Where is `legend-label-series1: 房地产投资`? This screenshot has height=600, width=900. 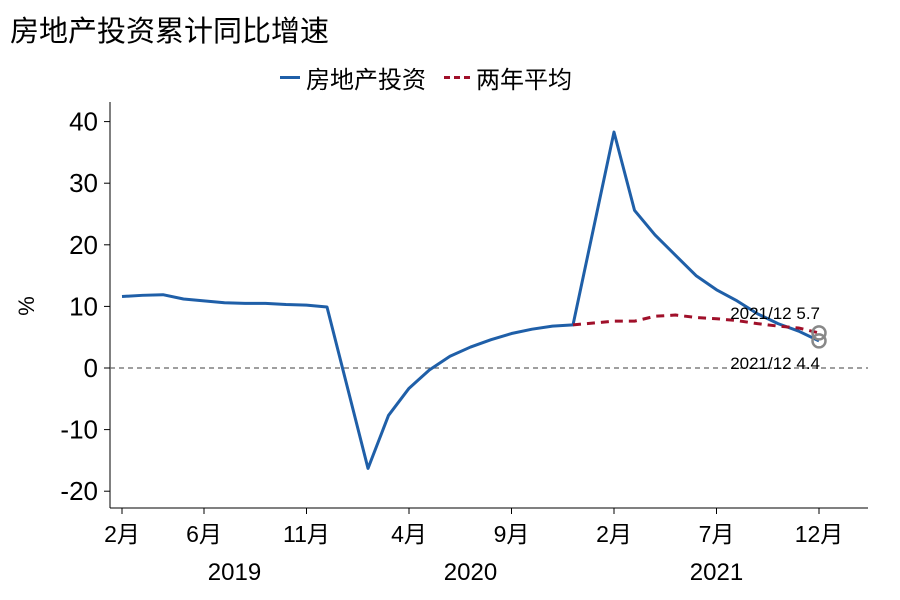 legend-label-series1: 房地产投资 is located at coordinates (366, 80).